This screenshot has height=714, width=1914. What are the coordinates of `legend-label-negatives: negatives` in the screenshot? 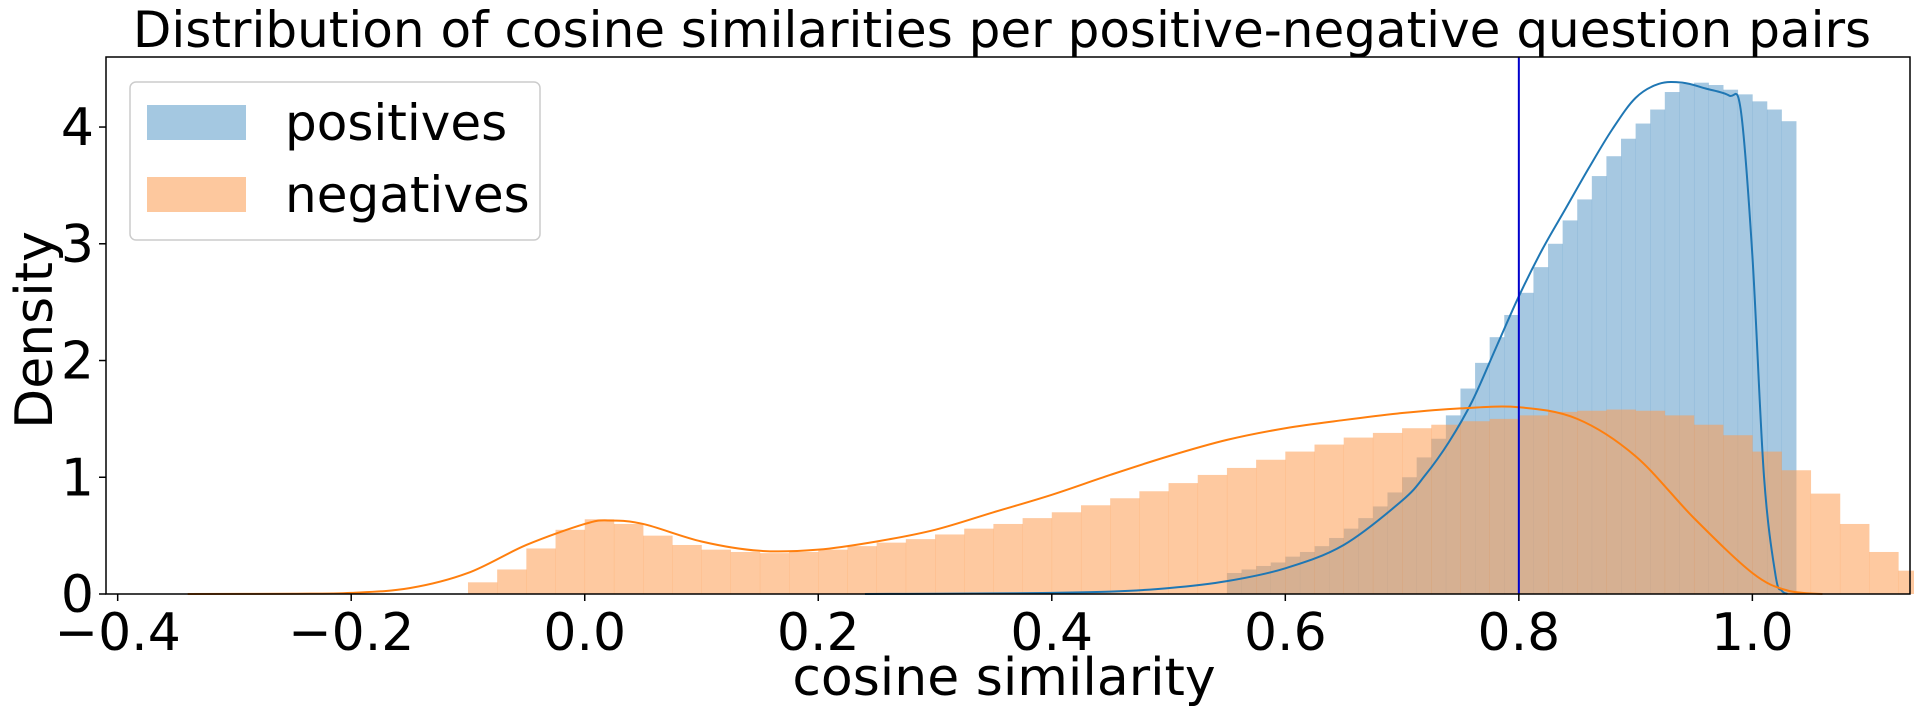 It's located at (407, 195).